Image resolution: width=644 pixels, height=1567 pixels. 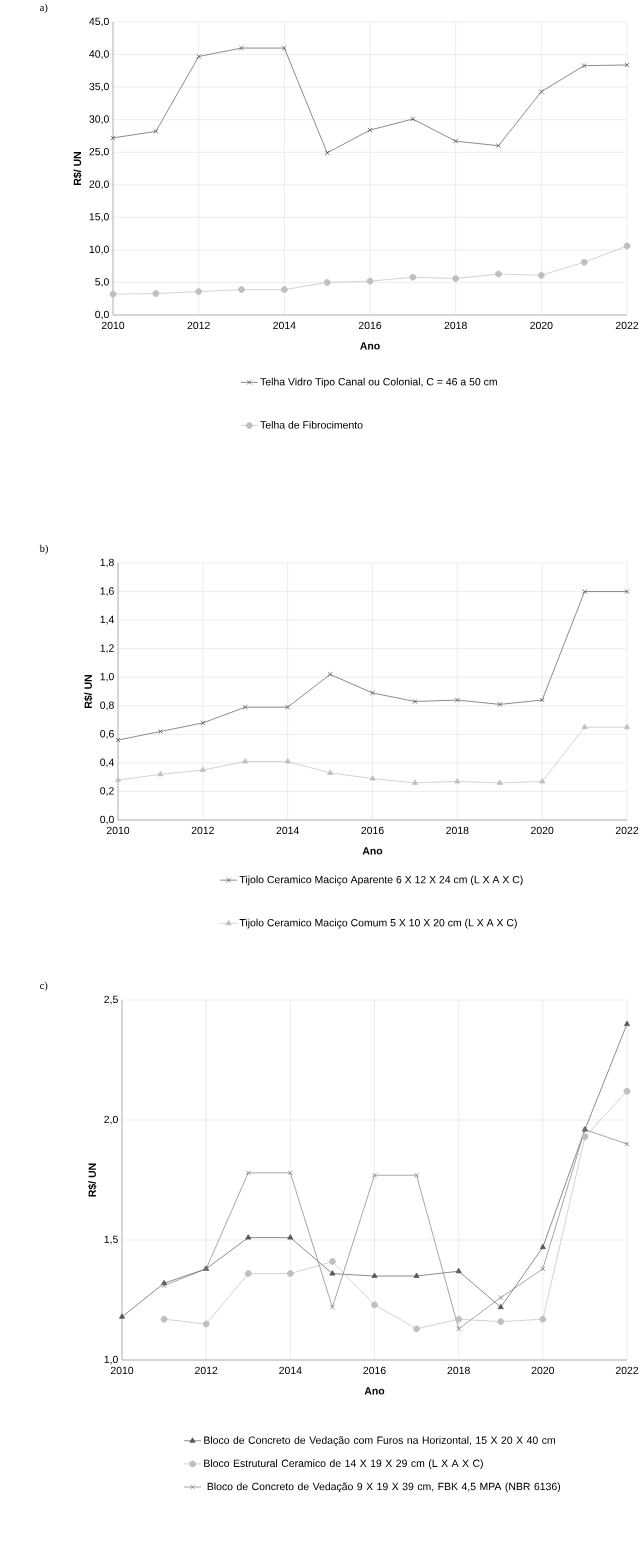 I want to click on y-tick-label: 15,0, so click(x=99, y=217).